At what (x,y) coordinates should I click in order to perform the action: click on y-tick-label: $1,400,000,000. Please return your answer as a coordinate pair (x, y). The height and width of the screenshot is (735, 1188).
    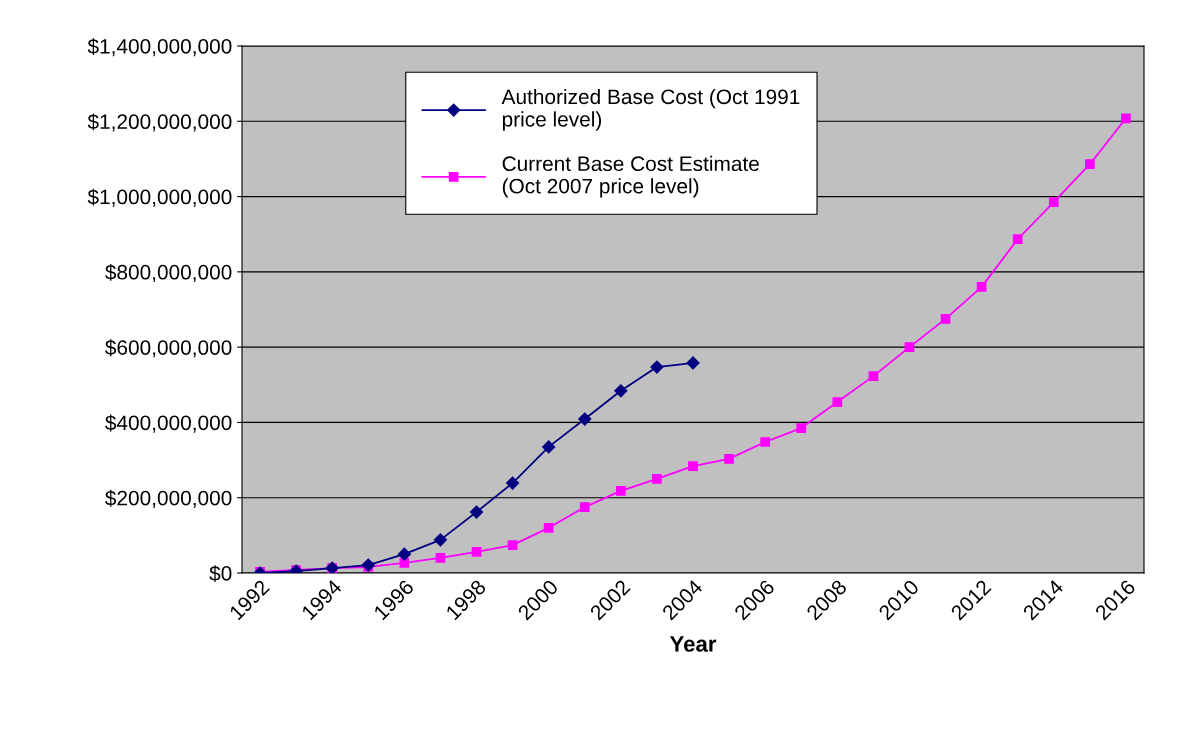
    Looking at the image, I should click on (159, 47).